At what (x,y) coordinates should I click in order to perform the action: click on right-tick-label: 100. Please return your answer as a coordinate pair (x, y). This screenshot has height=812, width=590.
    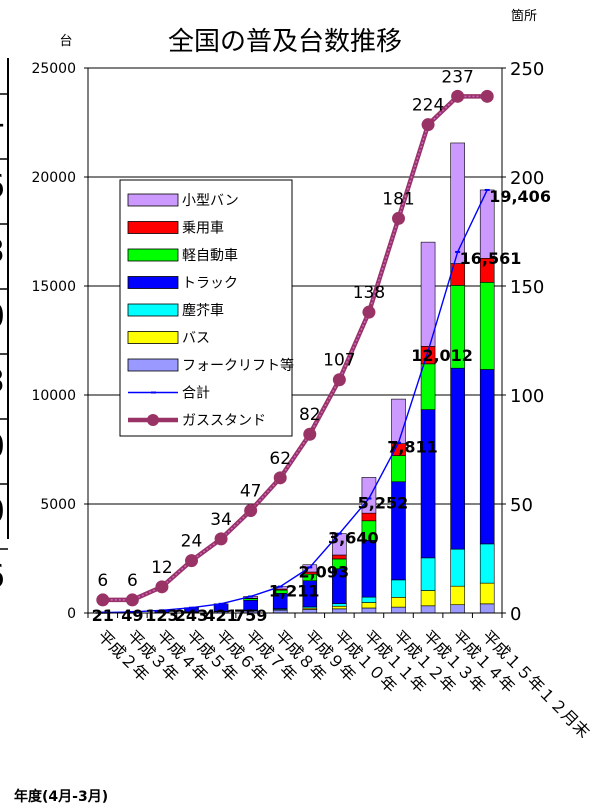
    Looking at the image, I should click on (527, 396).